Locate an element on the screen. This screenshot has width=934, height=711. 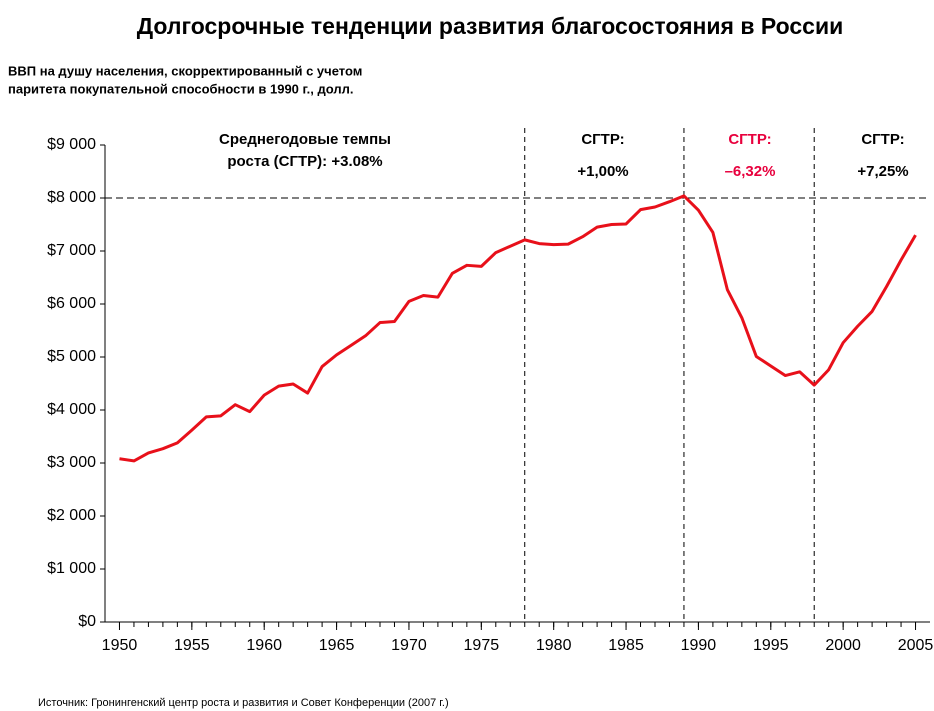
y-tick-label: $3 000 is located at coordinates (71, 462).